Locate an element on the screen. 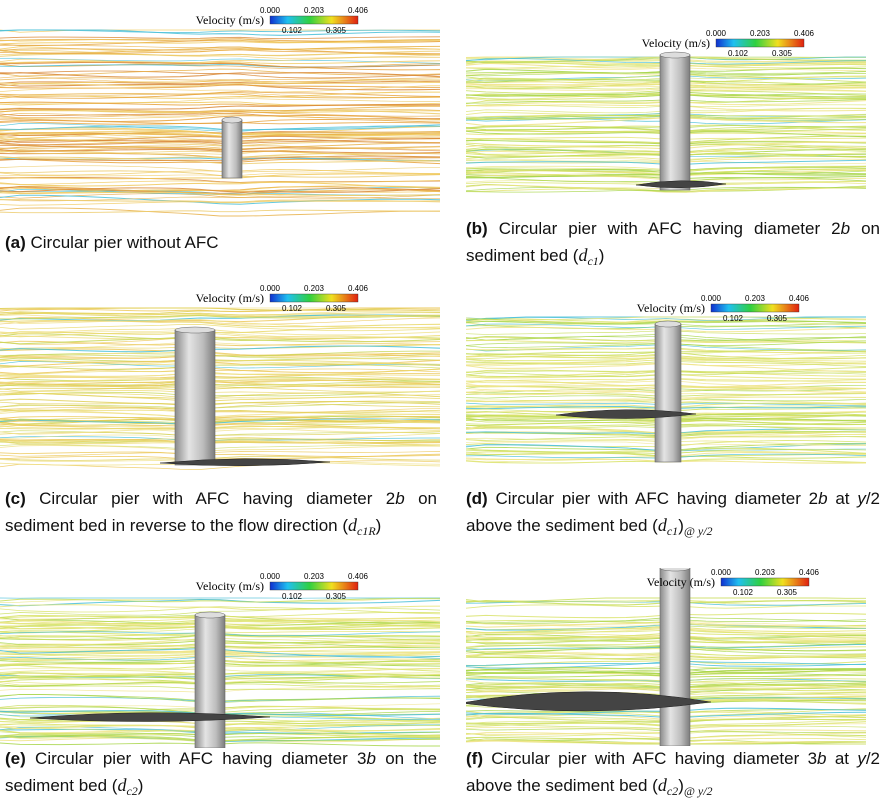  caption-text: on sediment bed ( is located at coordinates (673, 242).